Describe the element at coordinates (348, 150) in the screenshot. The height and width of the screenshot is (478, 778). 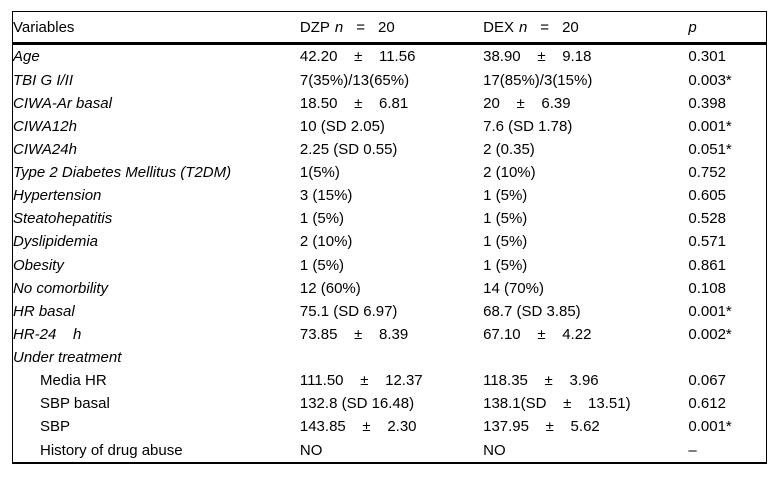
I see `dzp-value: 2.25 (SD 0.55)` at that location.